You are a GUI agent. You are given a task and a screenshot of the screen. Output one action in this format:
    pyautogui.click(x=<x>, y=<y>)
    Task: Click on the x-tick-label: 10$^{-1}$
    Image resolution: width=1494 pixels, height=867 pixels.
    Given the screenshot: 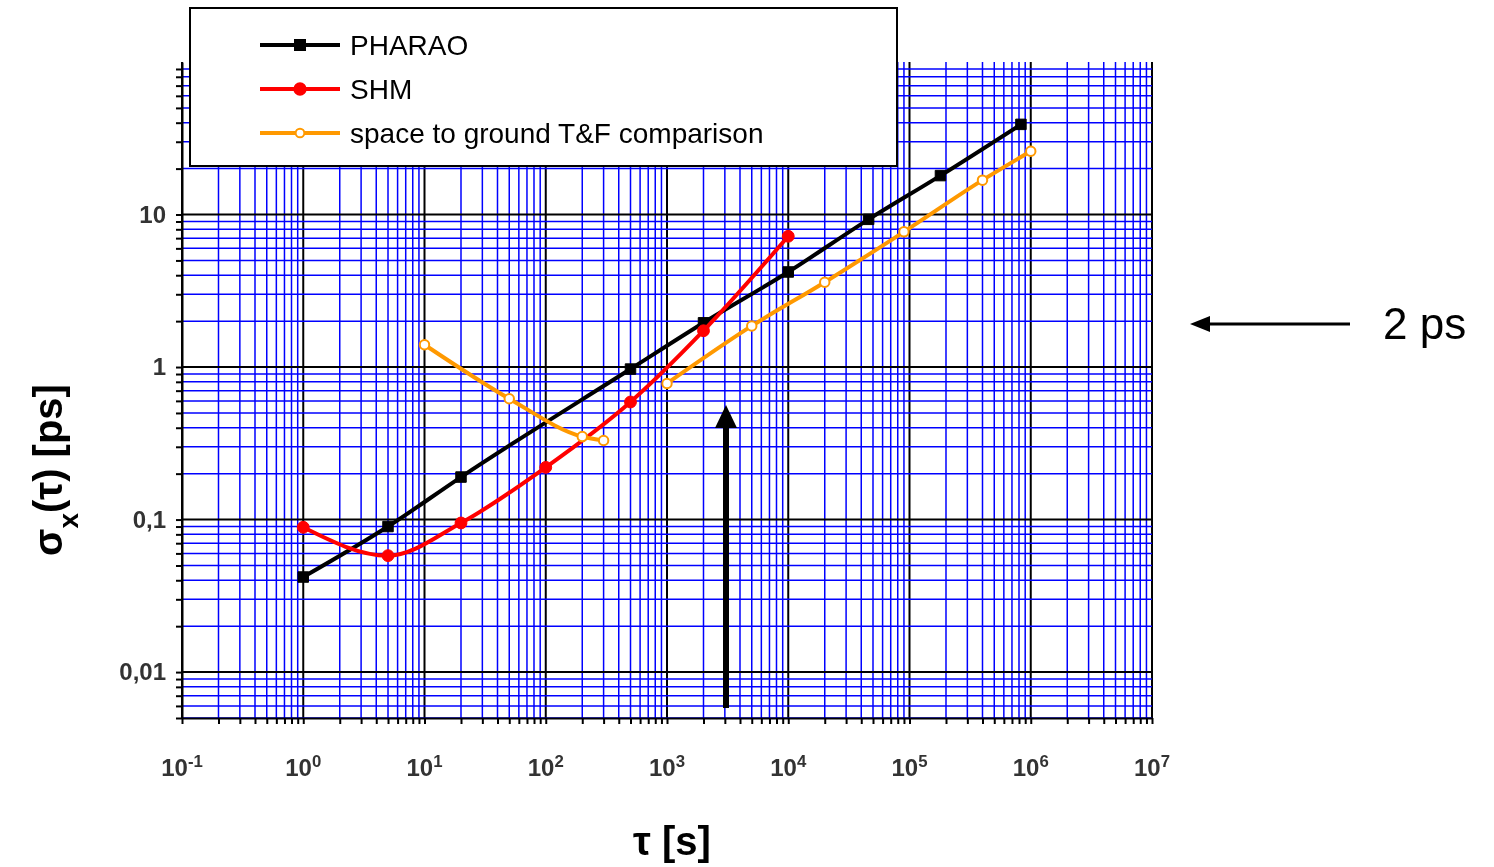 What is the action you would take?
    pyautogui.click(x=182, y=766)
    